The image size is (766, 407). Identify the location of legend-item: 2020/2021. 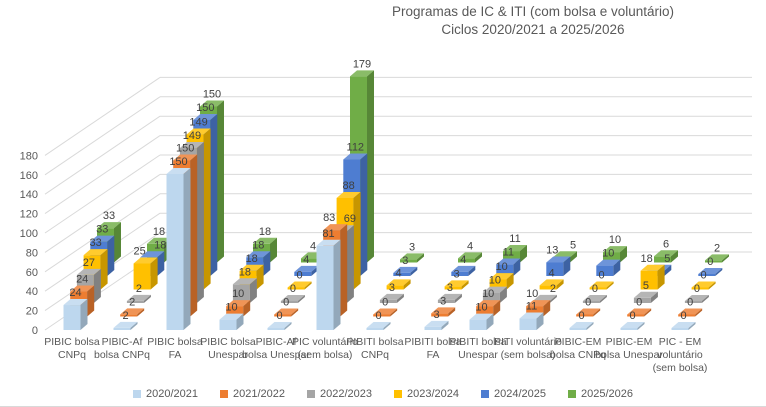
(165, 394).